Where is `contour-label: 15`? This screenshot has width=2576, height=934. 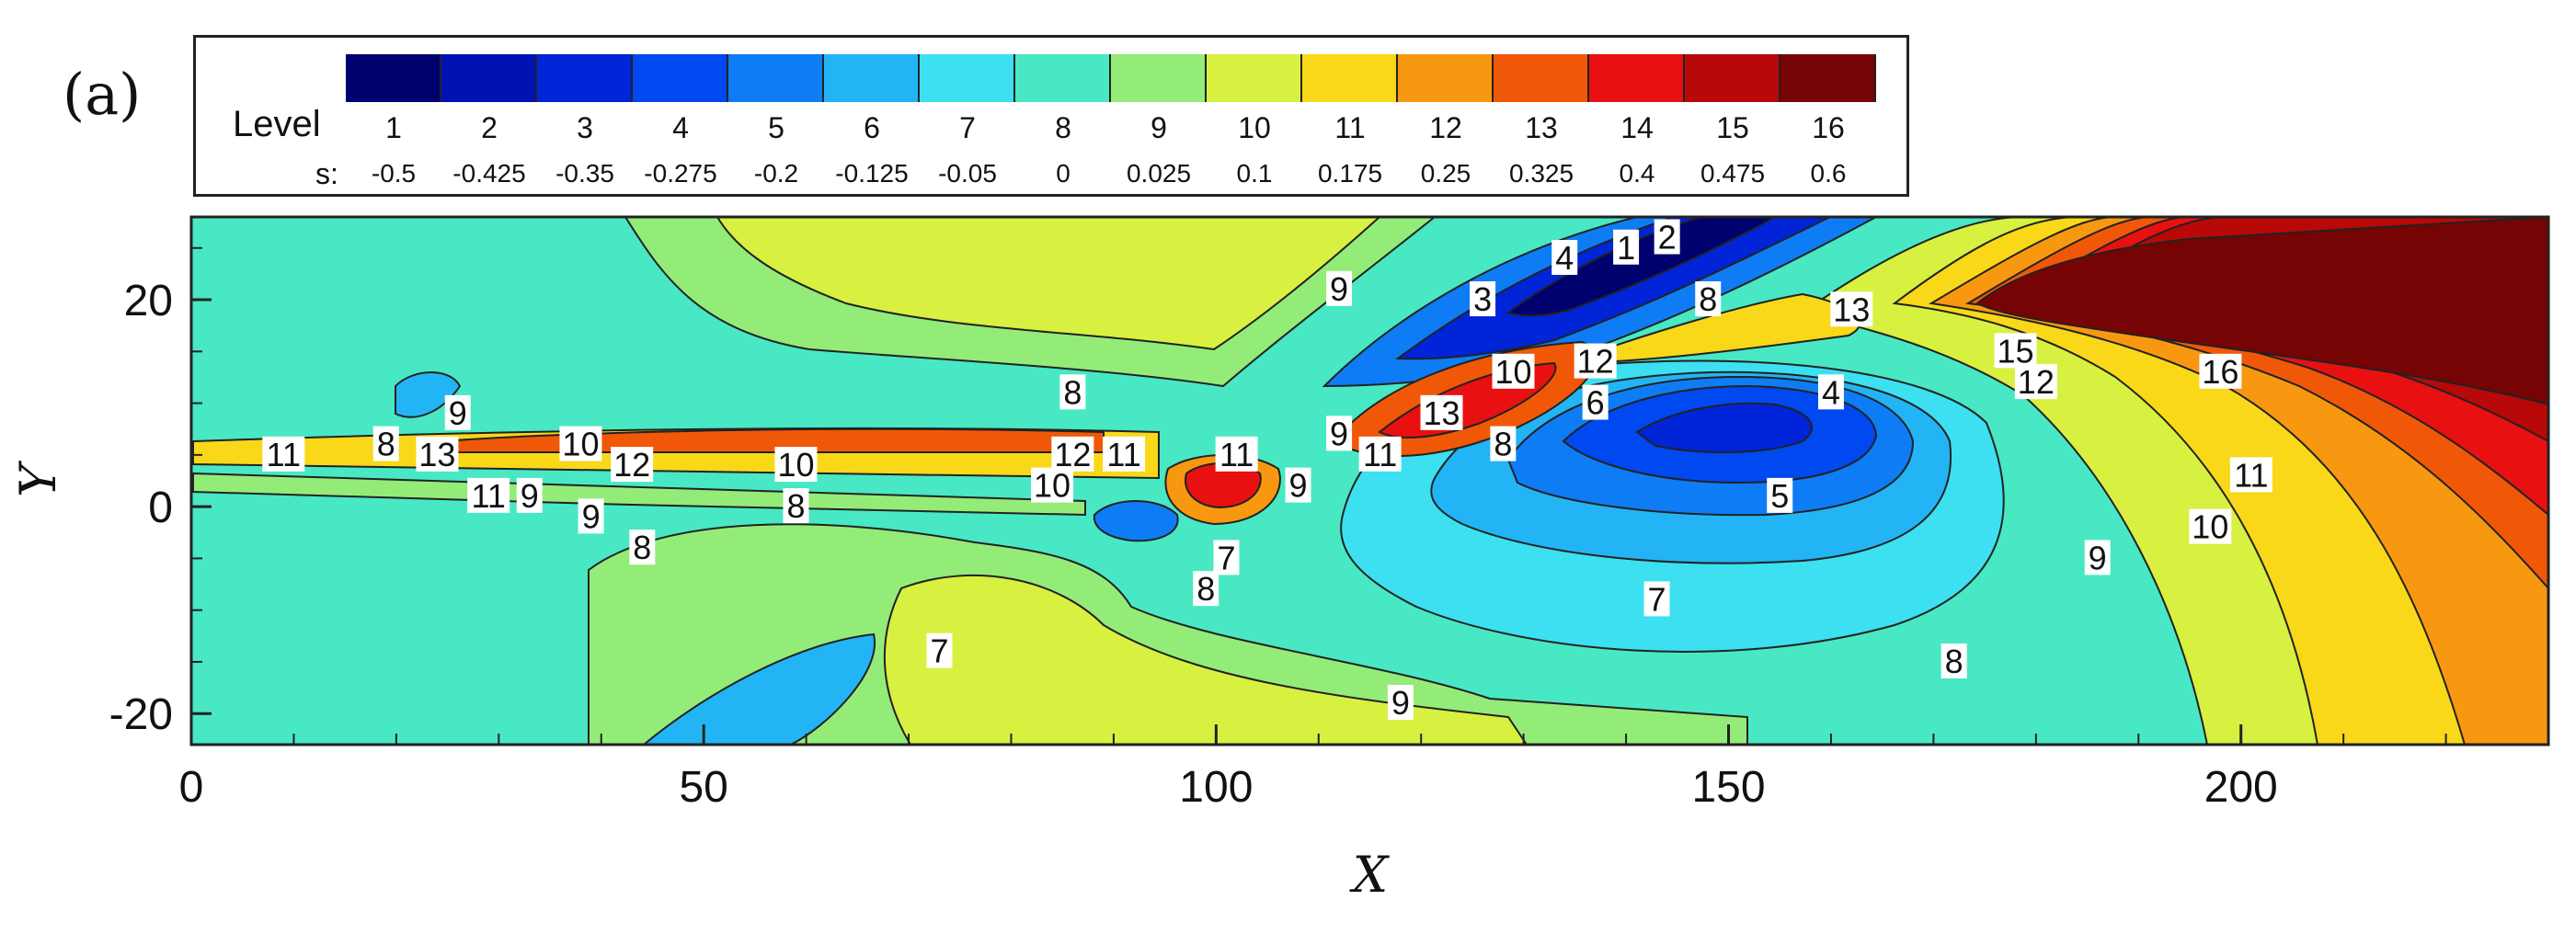 contour-label: 15 is located at coordinates (2016, 351).